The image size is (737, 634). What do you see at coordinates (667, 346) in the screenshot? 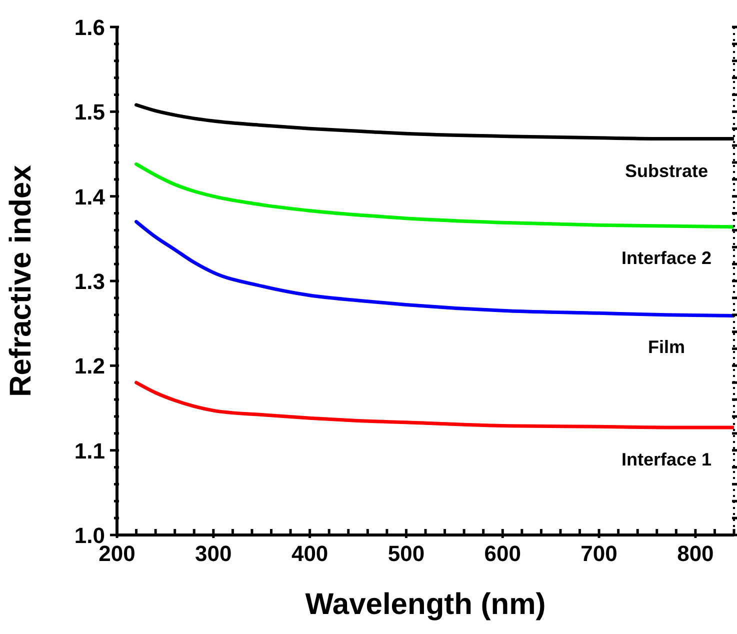
I see `annotation: Film` at bounding box center [667, 346].